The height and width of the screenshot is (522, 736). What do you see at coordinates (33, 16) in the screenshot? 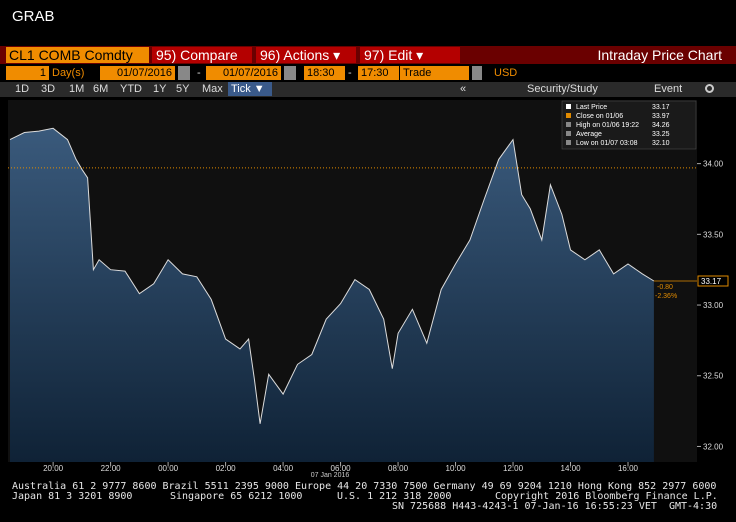
I see `window-title: GRAB` at bounding box center [33, 16].